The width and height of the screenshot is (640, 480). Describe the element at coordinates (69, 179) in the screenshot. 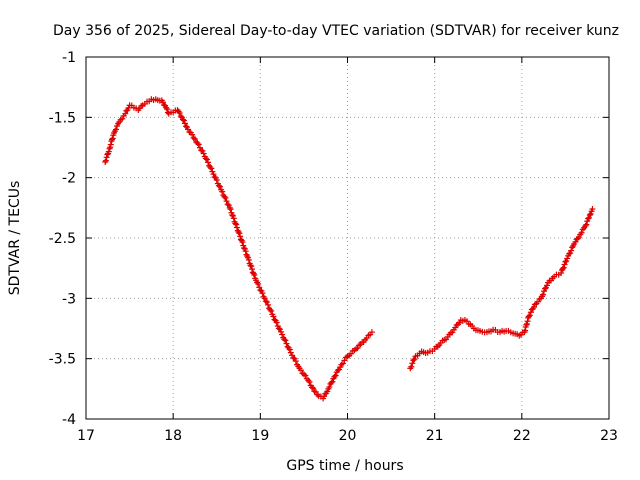

I see `y-tick-label: -2` at that location.